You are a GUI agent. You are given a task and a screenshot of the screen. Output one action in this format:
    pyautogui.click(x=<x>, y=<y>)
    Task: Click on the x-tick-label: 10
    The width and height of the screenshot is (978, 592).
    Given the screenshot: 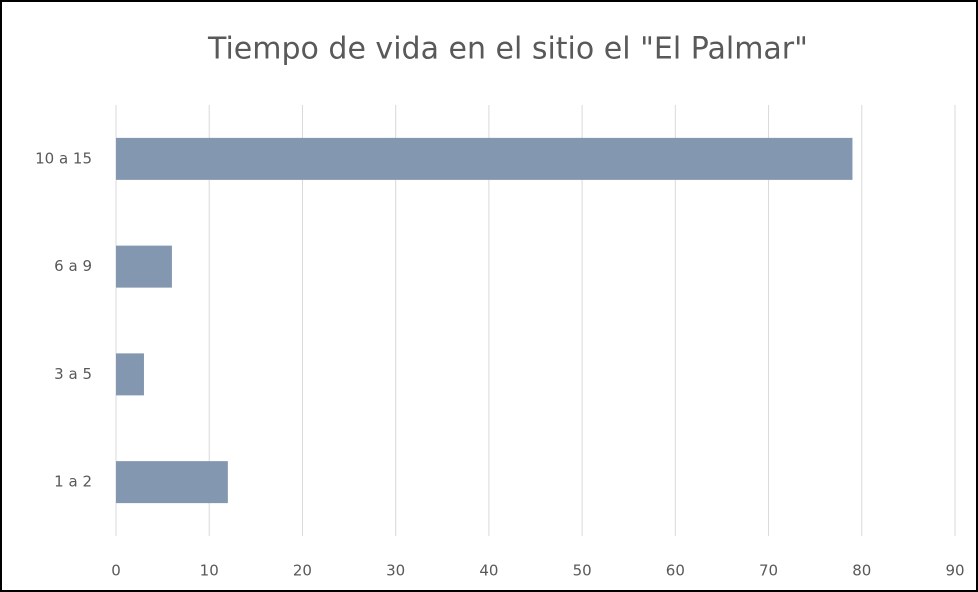 What is the action you would take?
    pyautogui.click(x=209, y=571)
    